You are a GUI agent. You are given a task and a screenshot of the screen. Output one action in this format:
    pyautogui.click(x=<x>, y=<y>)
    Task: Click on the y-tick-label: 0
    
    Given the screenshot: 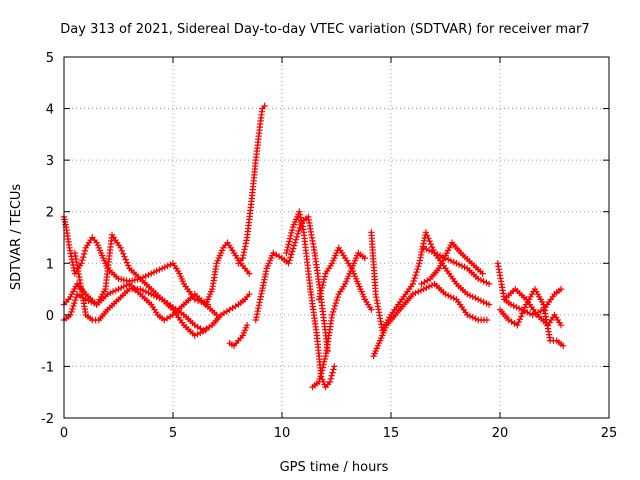 What is the action you would take?
    pyautogui.click(x=50, y=316)
    